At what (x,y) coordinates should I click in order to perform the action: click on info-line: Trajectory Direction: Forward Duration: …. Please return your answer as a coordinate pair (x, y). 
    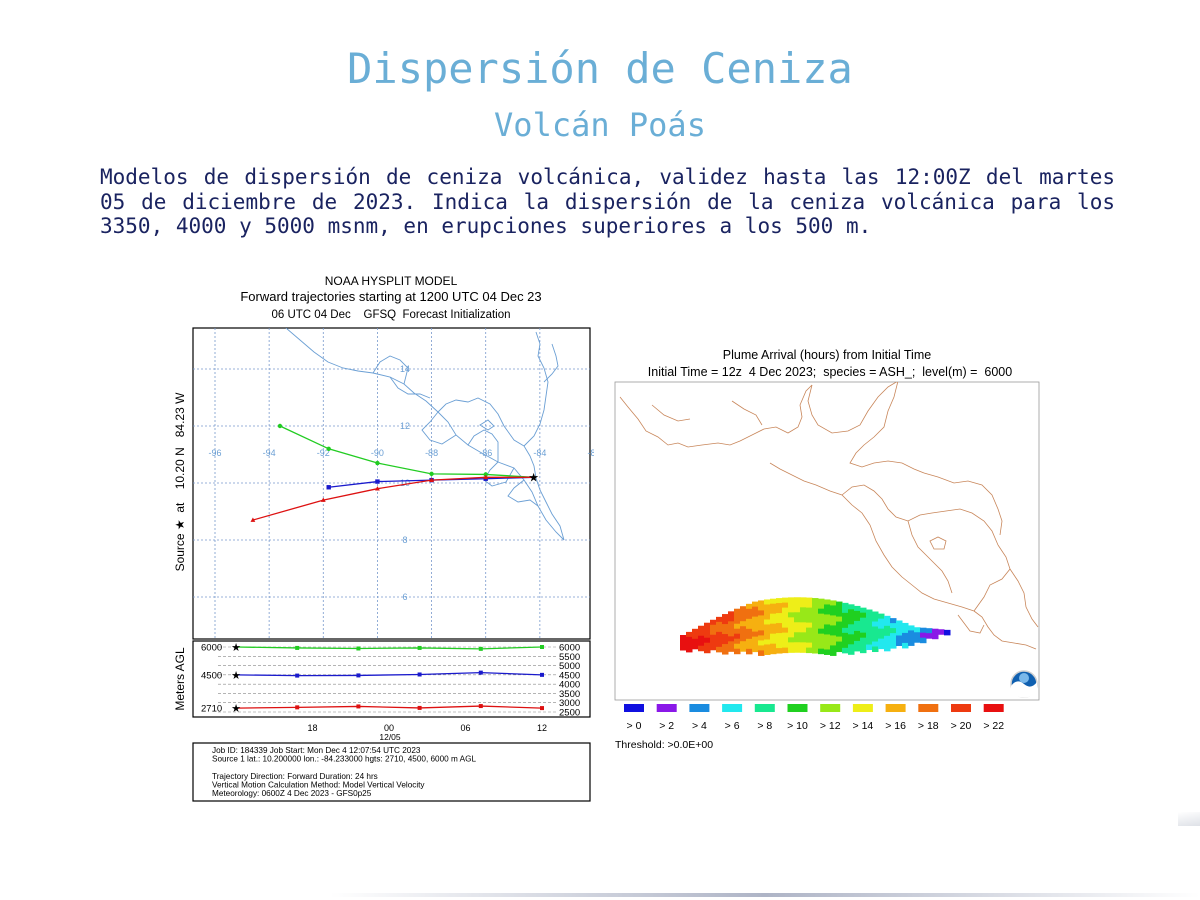
    Looking at the image, I should click on (295, 776).